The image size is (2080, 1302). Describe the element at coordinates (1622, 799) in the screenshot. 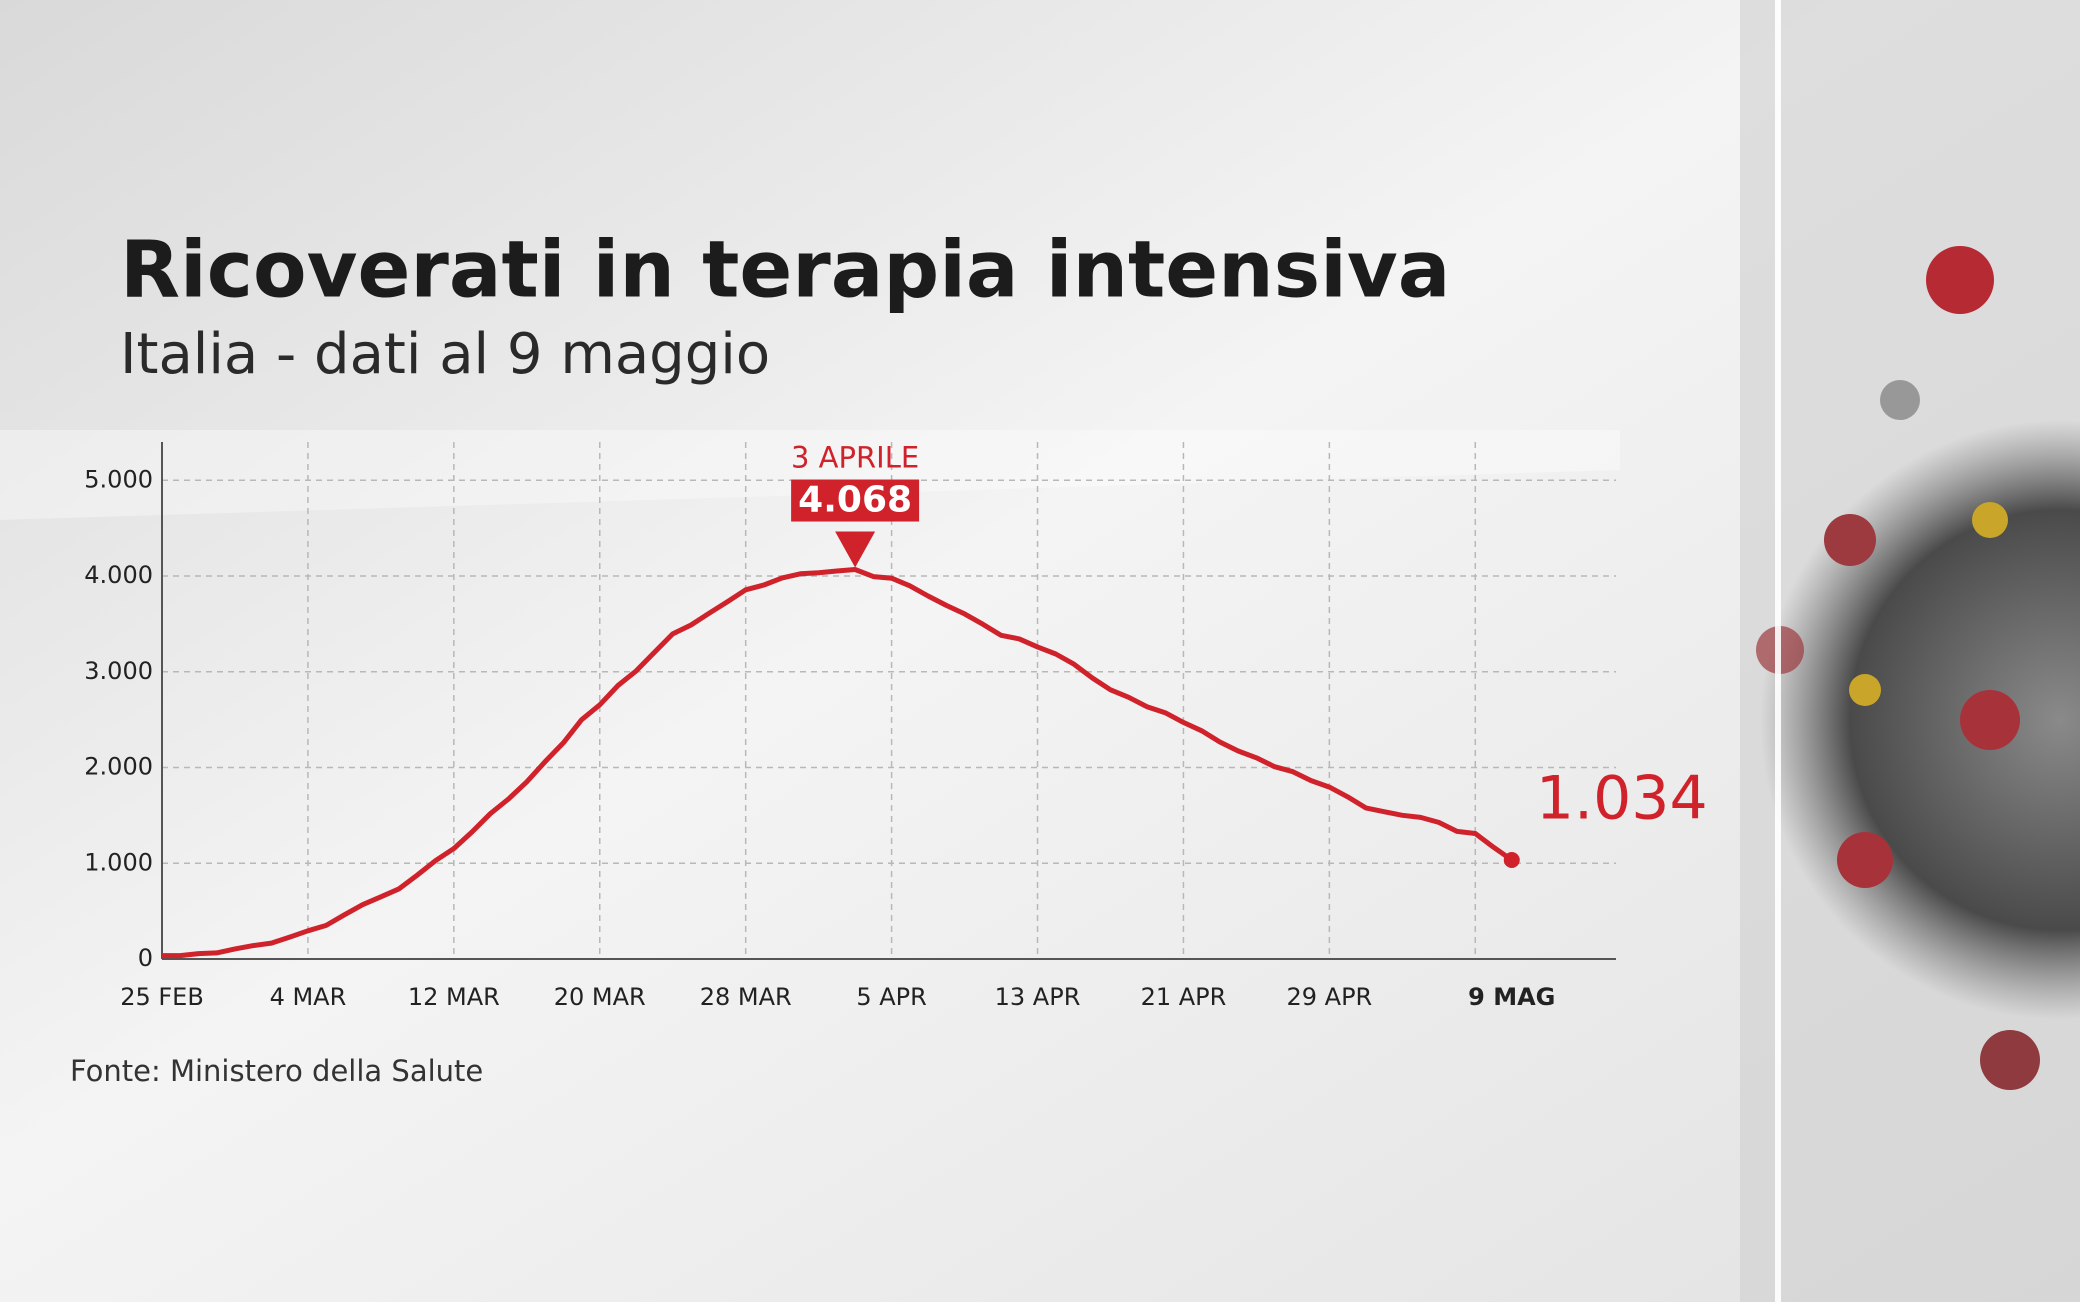

I see `end-value-label: 1.034` at that location.